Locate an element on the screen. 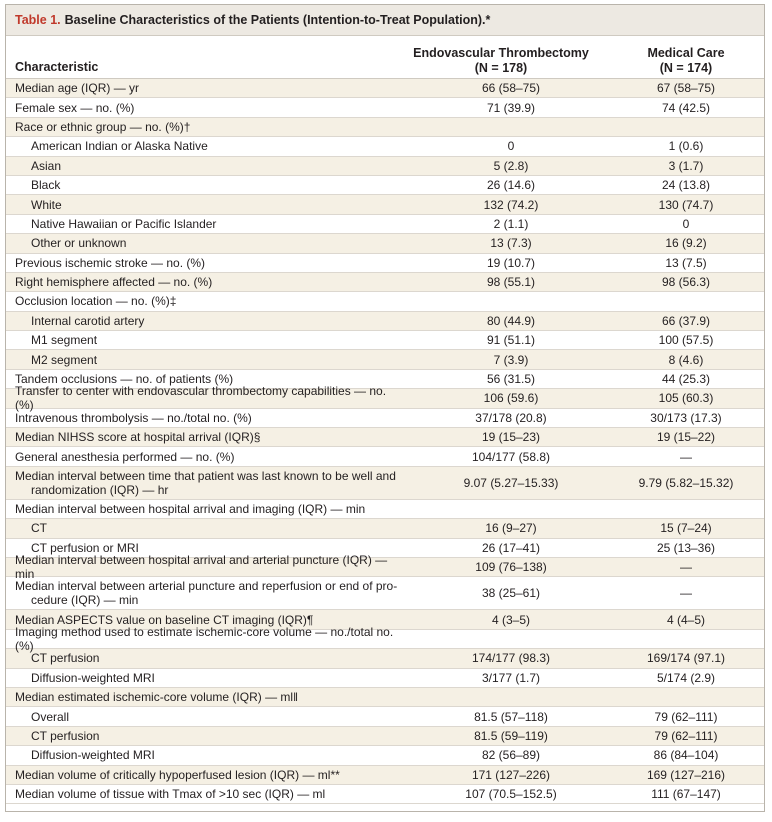 The height and width of the screenshot is (822, 772). value-medical-care: 5/174 (2.9) is located at coordinates (686, 677).